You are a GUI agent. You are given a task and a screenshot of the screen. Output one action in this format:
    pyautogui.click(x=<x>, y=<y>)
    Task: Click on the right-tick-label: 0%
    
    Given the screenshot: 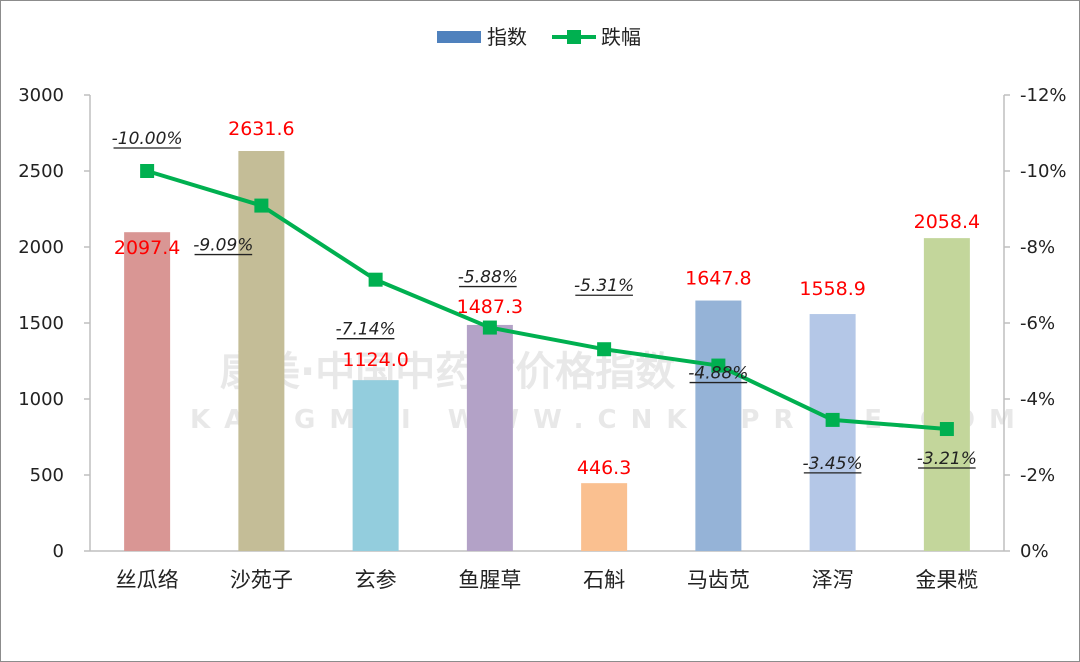 What is the action you would take?
    pyautogui.click(x=1034, y=551)
    